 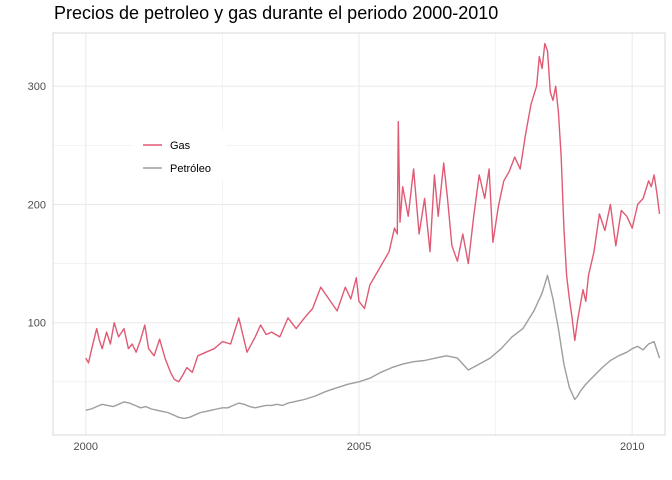 I want to click on y-tick-label: 300, so click(x=37, y=87).